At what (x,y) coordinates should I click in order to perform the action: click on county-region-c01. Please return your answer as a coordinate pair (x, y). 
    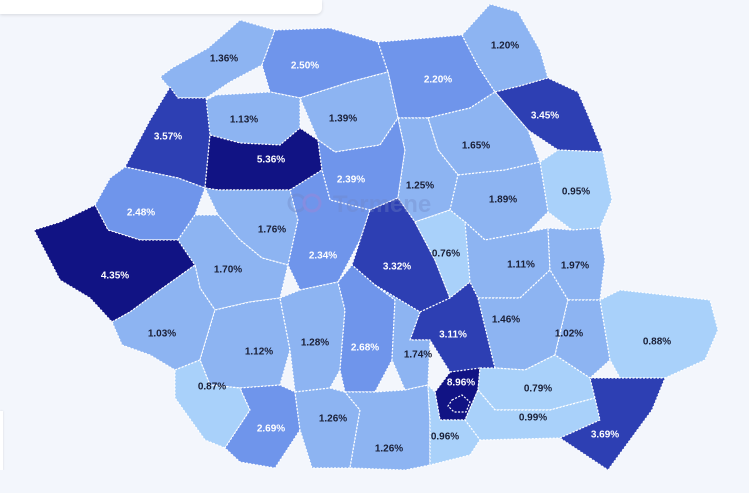
    Looking at the image, I should click on (217, 59).